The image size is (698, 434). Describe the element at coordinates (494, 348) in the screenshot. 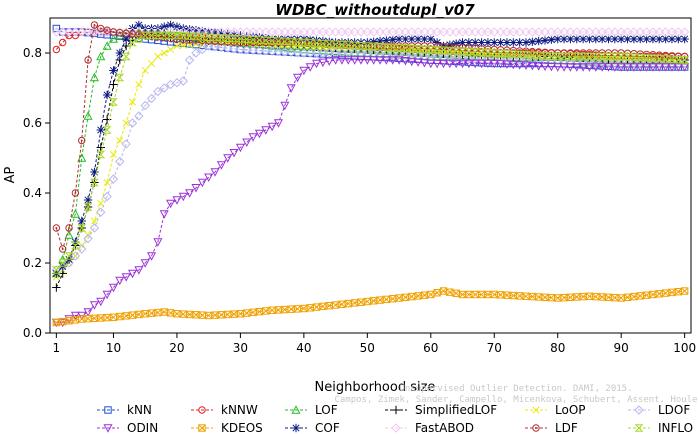

I see `x-tick-label: 70` at that location.